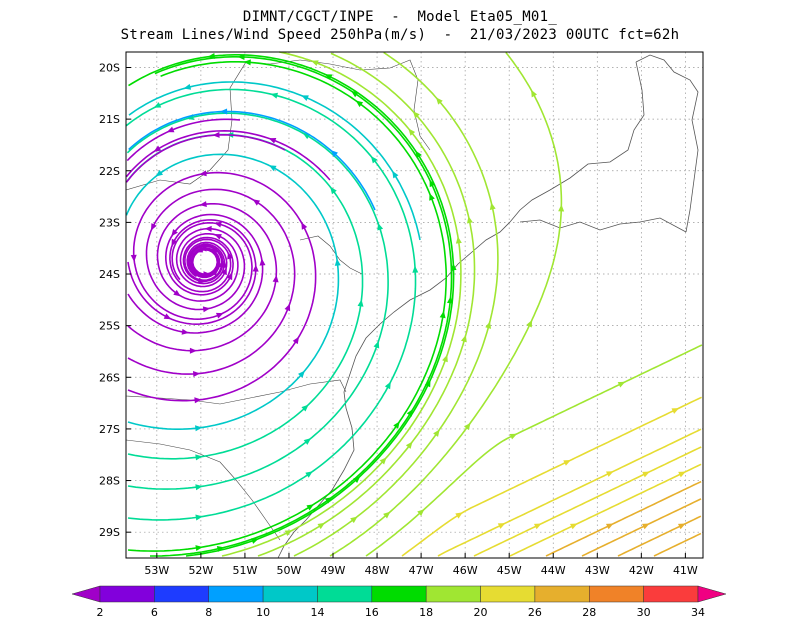 This screenshot has width=800, height=618. I want to click on colorbar-label: 18, so click(426, 612).